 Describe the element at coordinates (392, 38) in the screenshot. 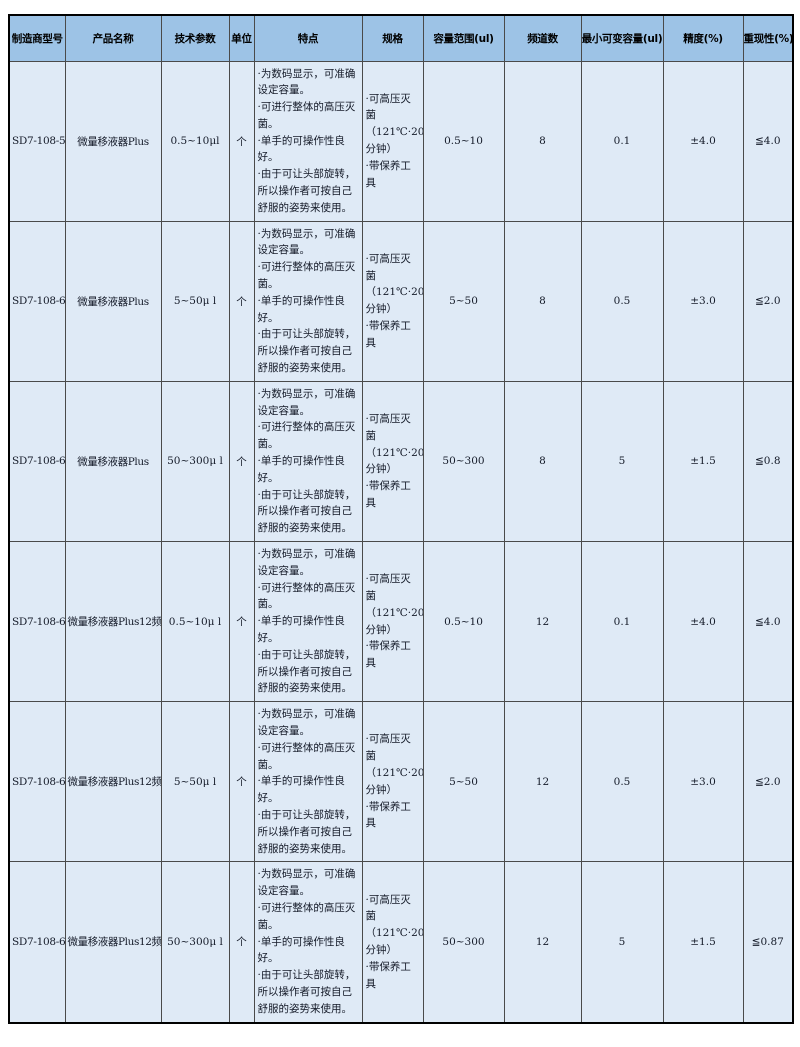

I see `col-header-spec: 规格` at that location.